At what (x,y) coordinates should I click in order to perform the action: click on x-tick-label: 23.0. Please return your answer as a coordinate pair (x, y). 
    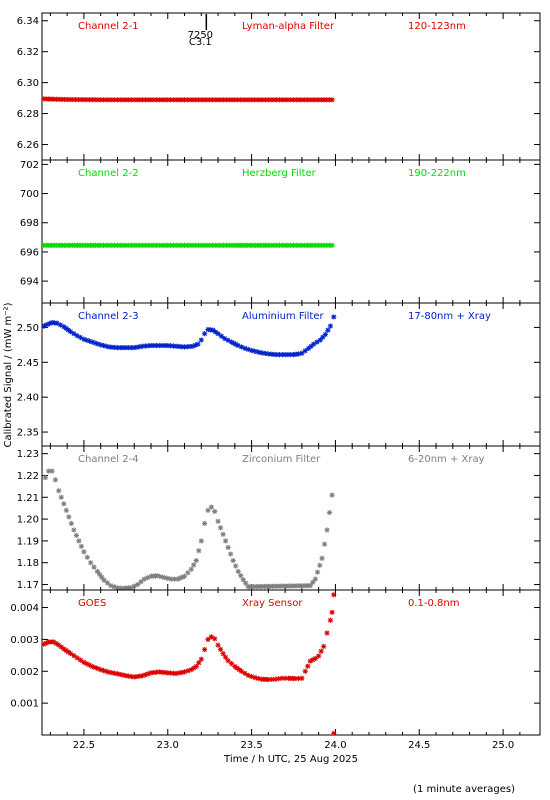
    Looking at the image, I should click on (168, 745).